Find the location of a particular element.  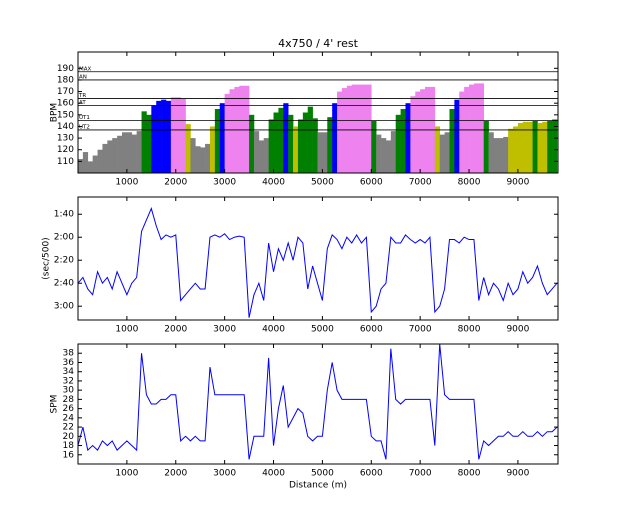

y-tick-label: 3:00 is located at coordinates (64, 307).